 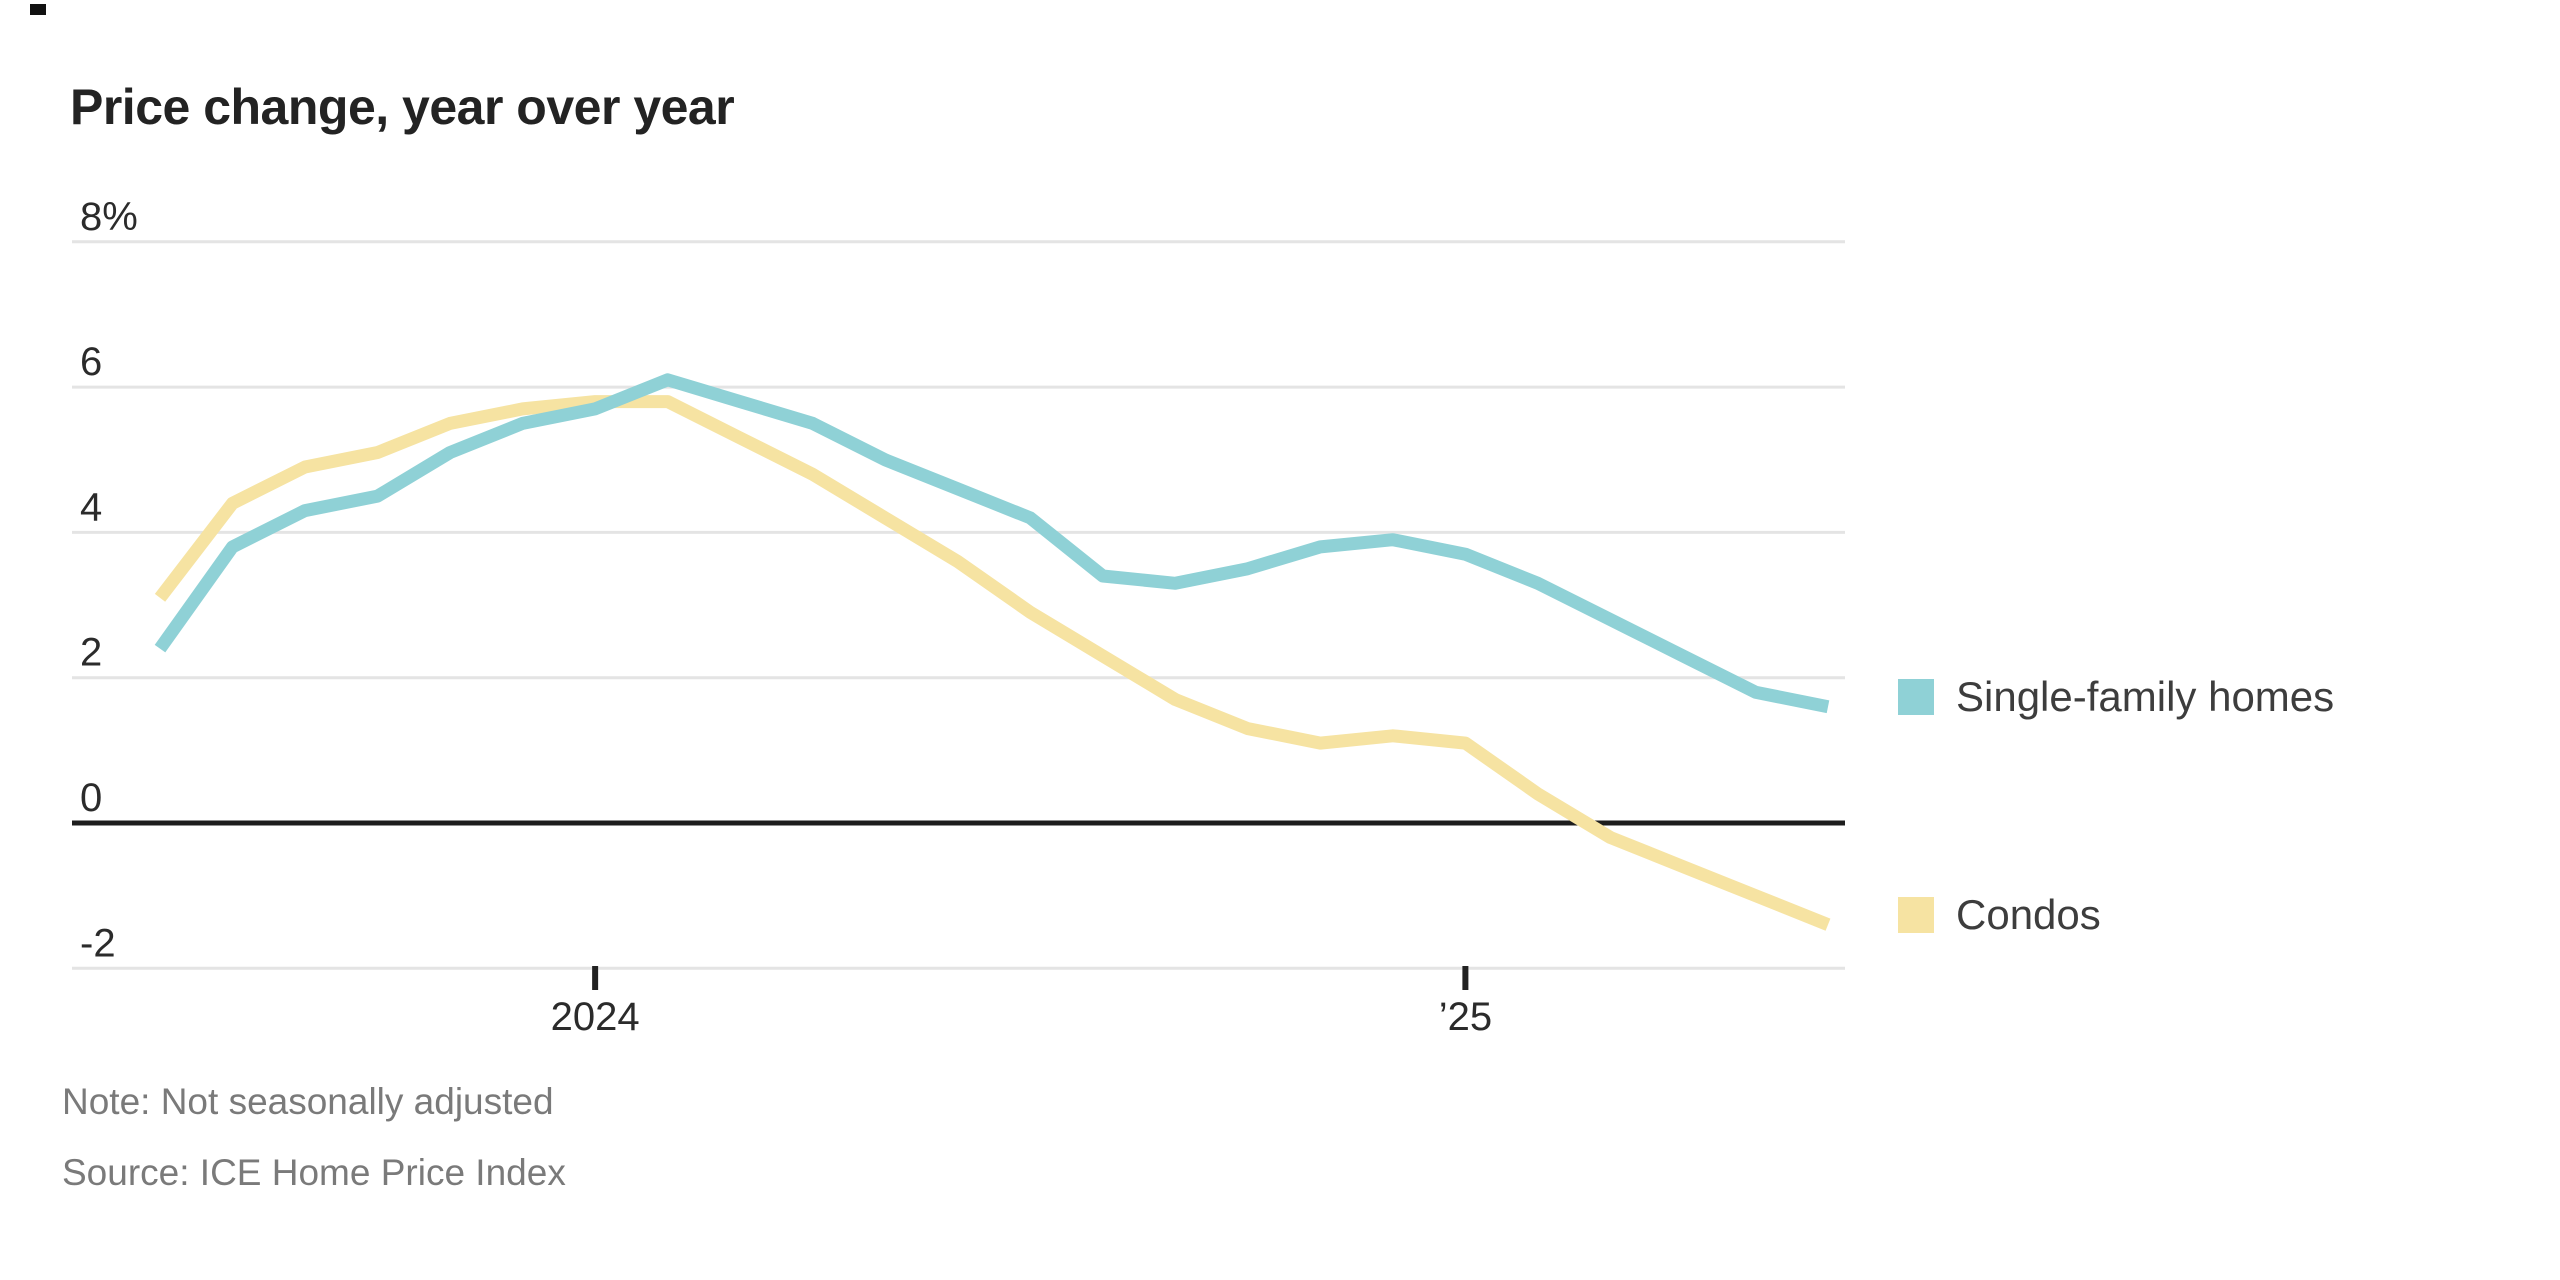 I want to click on top-left-artifact, so click(x=38, y=9).